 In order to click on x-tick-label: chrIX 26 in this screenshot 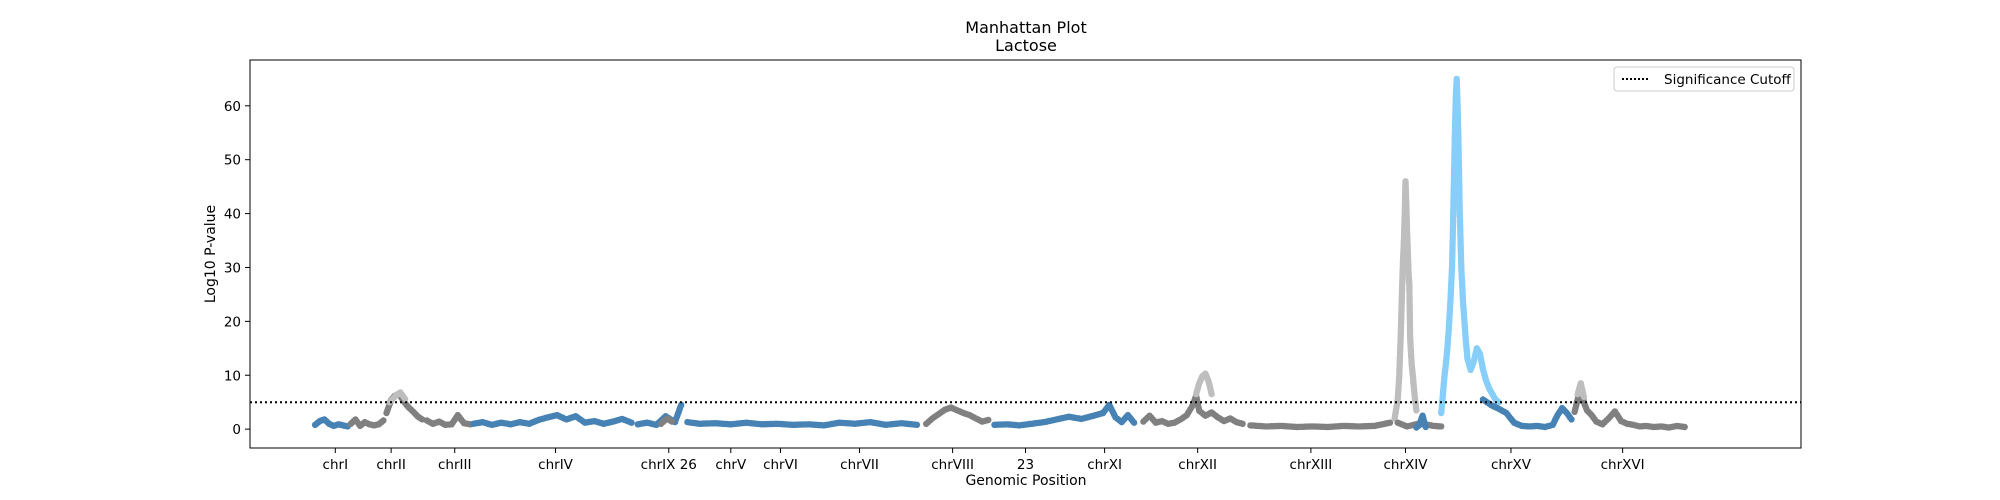, I will do `click(669, 465)`.